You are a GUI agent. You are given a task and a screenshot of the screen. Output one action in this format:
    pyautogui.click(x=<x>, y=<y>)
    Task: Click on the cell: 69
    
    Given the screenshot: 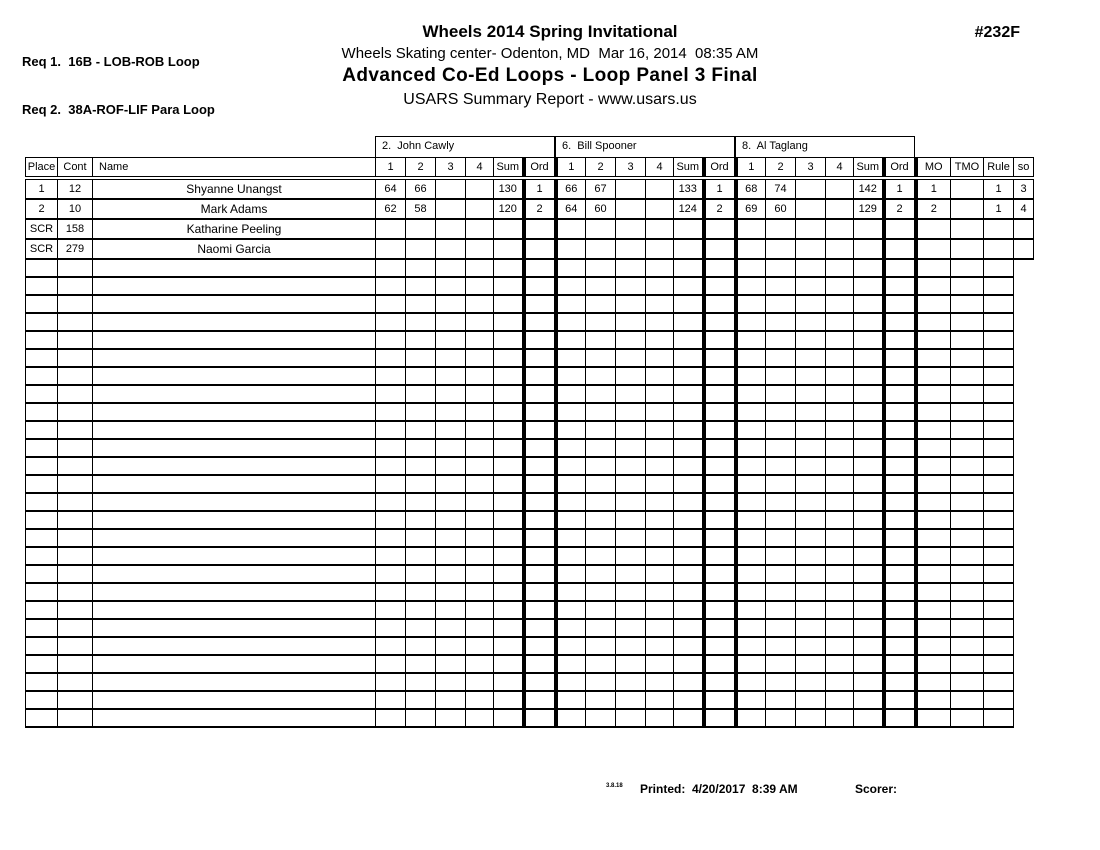 What is the action you would take?
    pyautogui.click(x=750, y=209)
    